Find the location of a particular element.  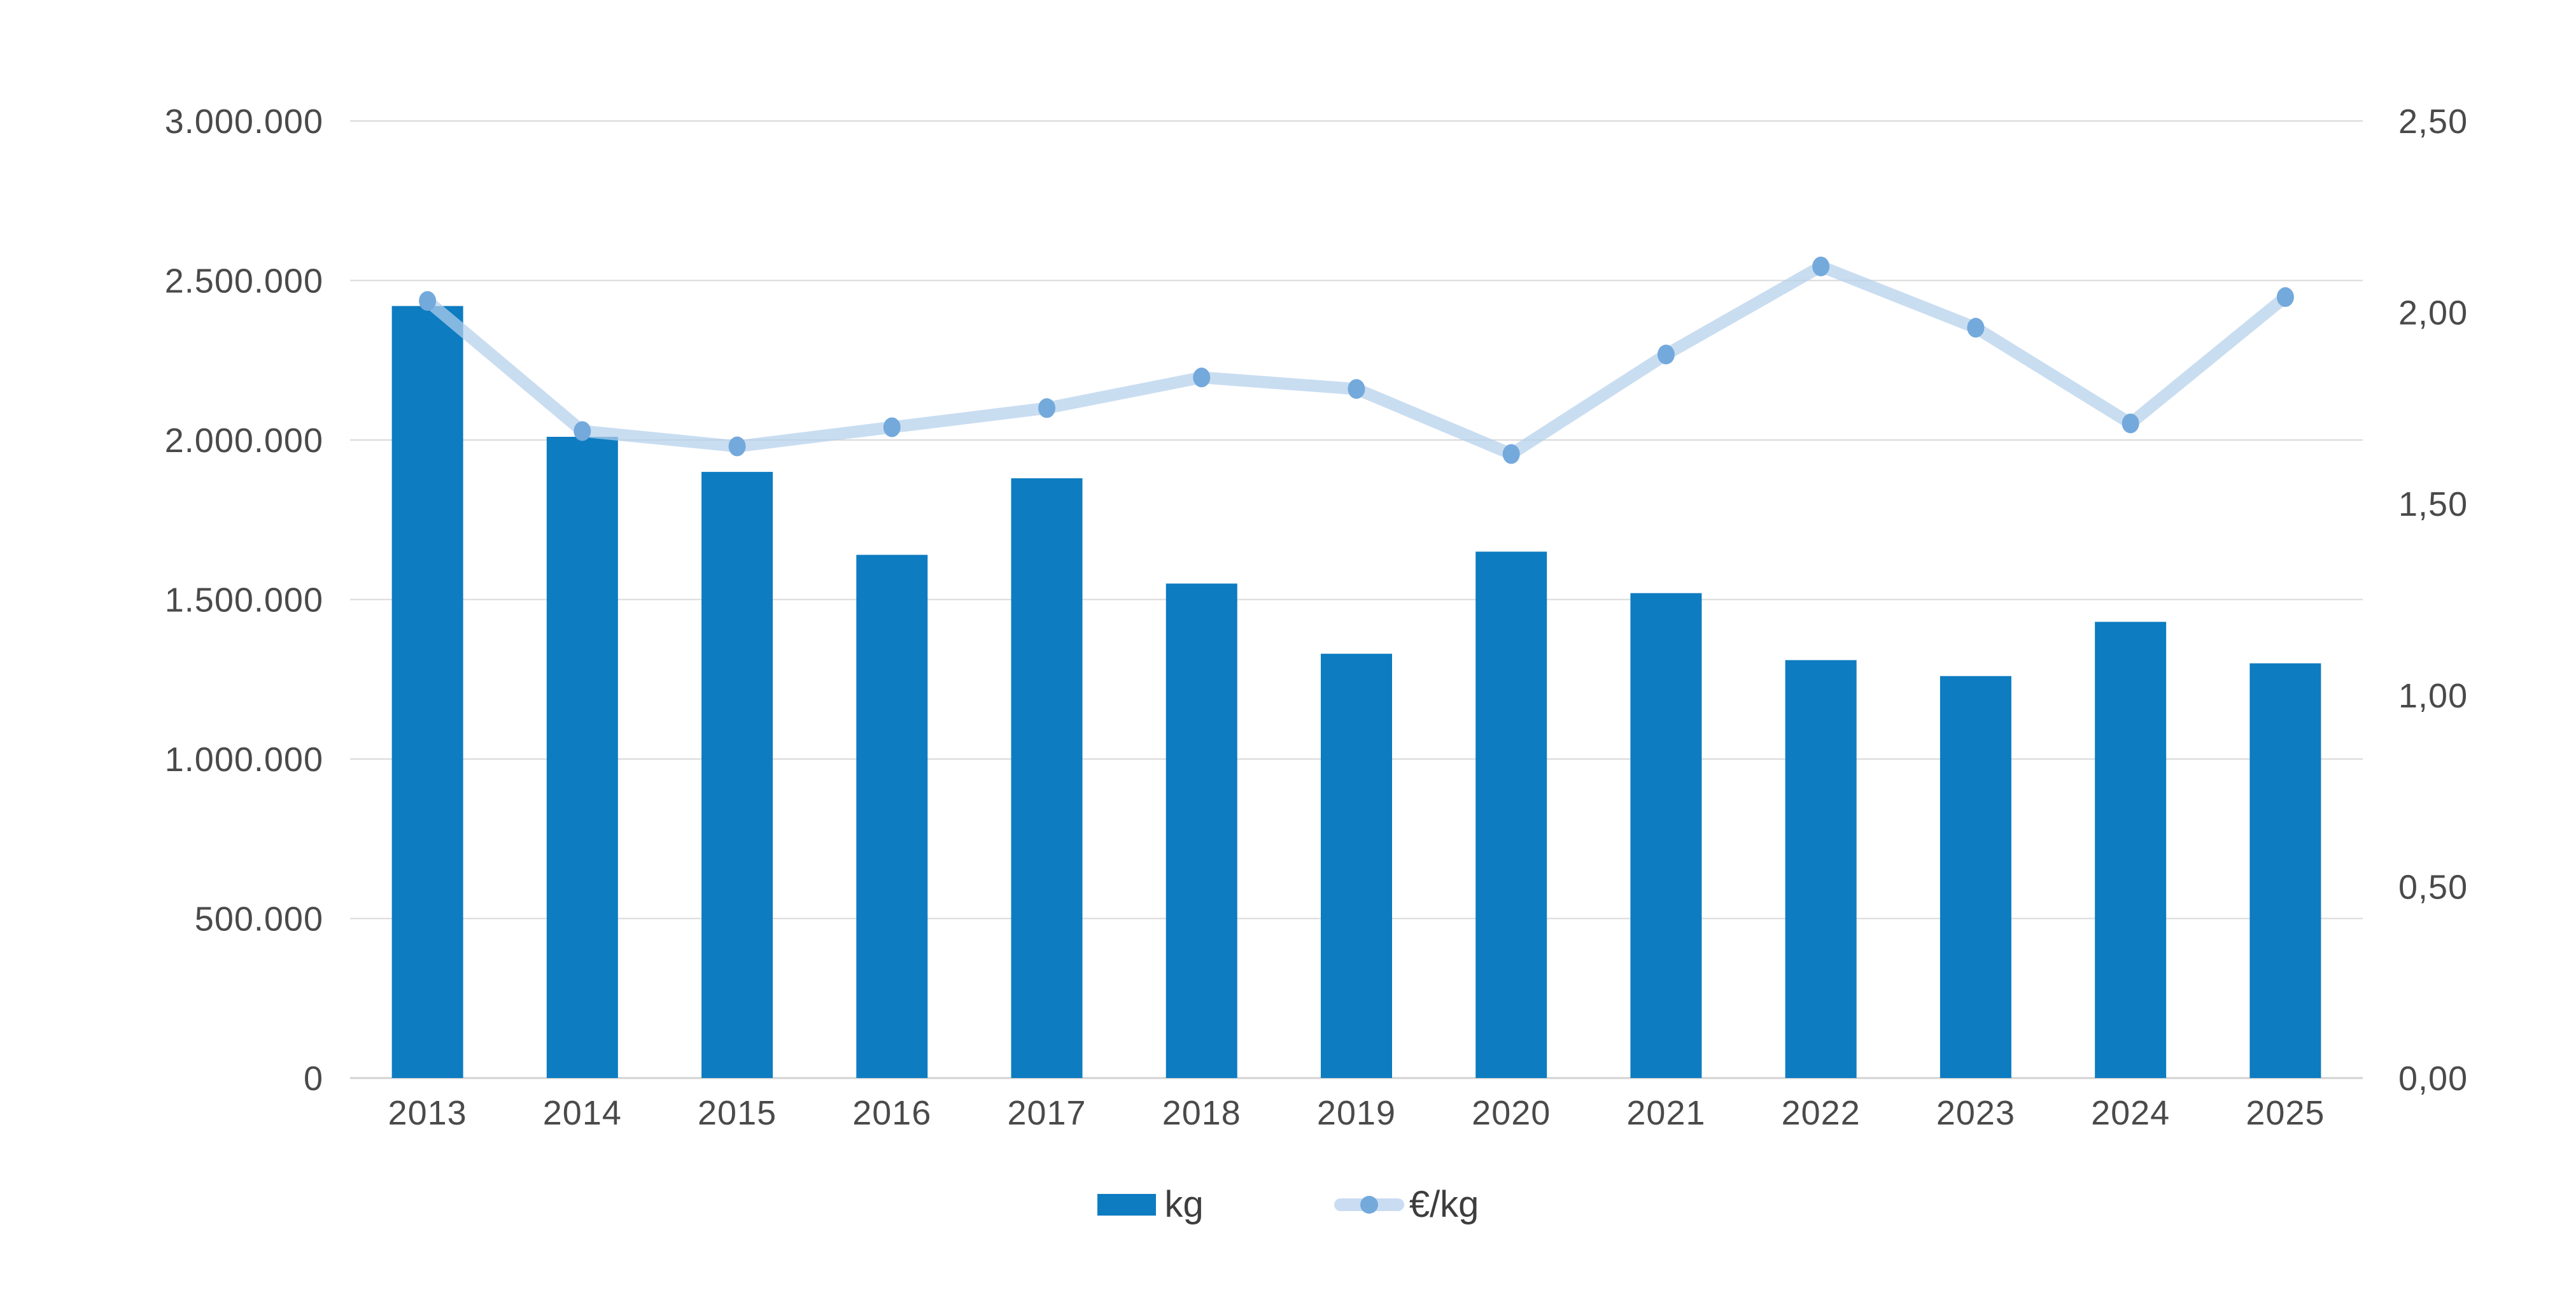

line-marker-2013 is located at coordinates (428, 301).